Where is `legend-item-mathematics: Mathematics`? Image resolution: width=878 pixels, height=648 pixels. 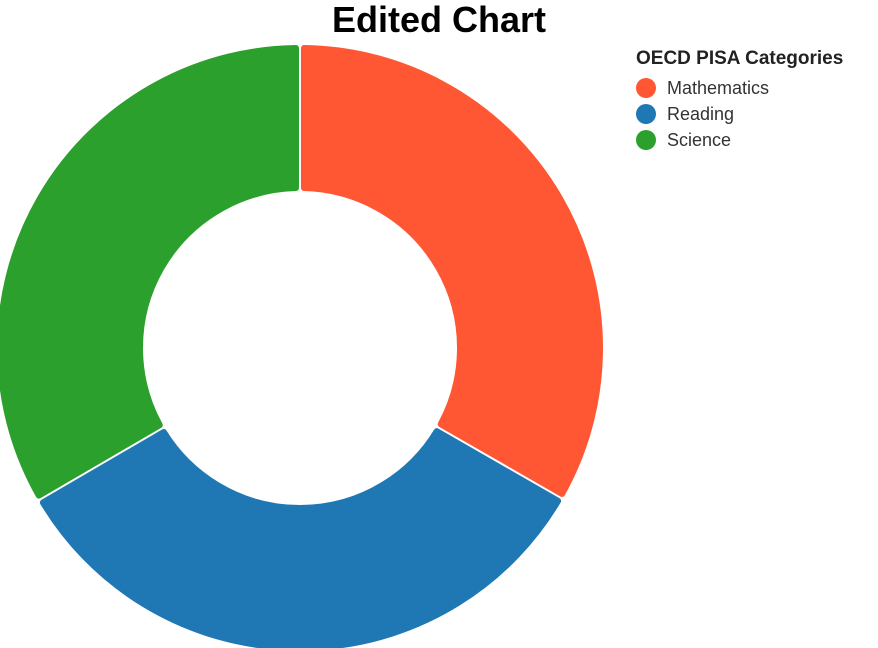
legend-item-mathematics: Mathematics is located at coordinates (739, 88).